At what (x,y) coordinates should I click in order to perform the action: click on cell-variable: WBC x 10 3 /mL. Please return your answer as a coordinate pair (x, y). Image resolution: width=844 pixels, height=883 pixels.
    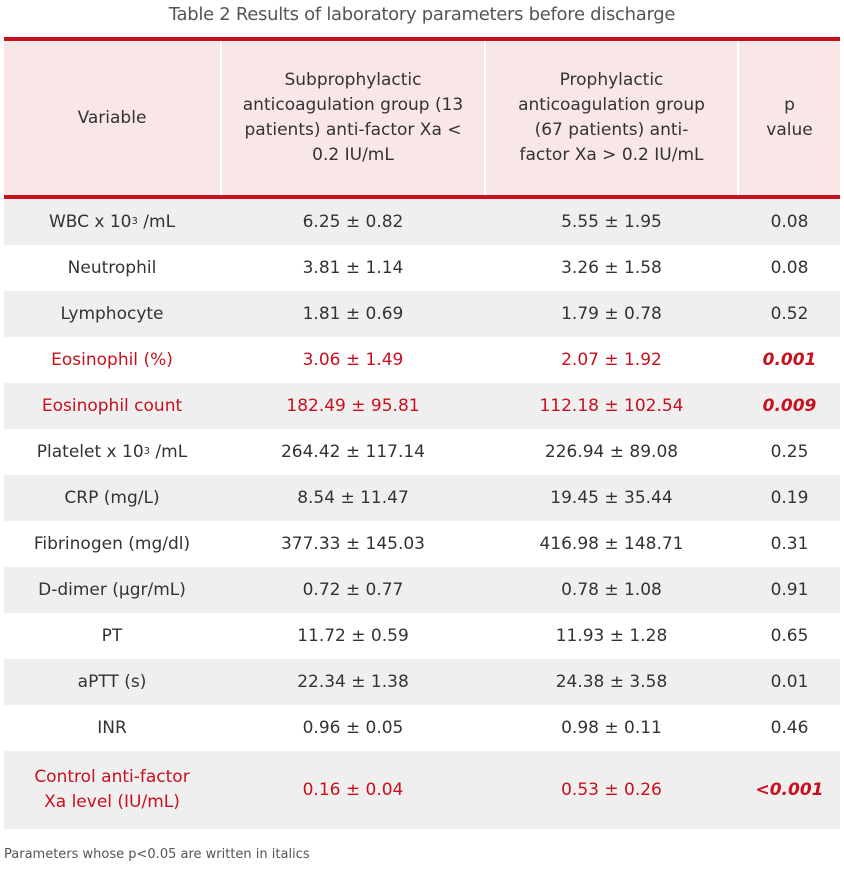
    Looking at the image, I should click on (112, 222).